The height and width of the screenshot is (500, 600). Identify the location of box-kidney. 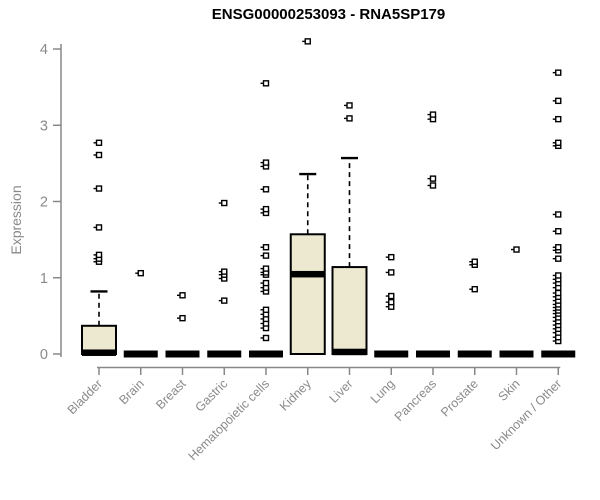
(307, 294).